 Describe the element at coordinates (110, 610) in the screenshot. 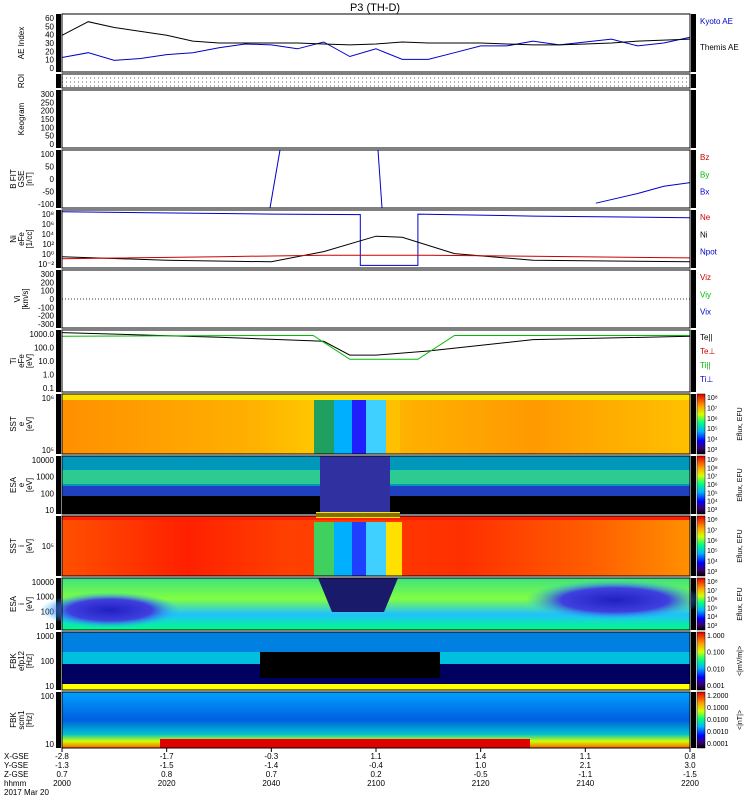

I see `esa-i-blob` at that location.